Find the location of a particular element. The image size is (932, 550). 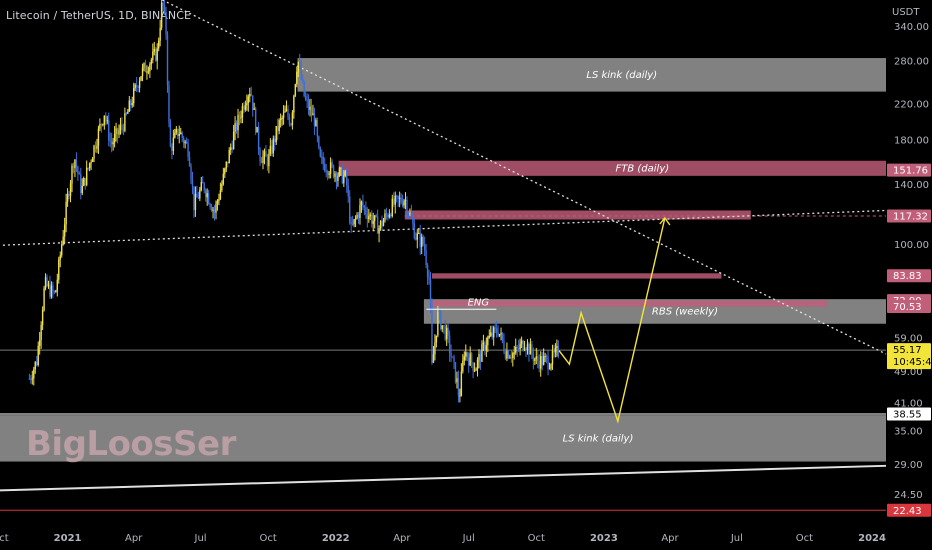

projection-arrowhead is located at coordinates (665, 221).